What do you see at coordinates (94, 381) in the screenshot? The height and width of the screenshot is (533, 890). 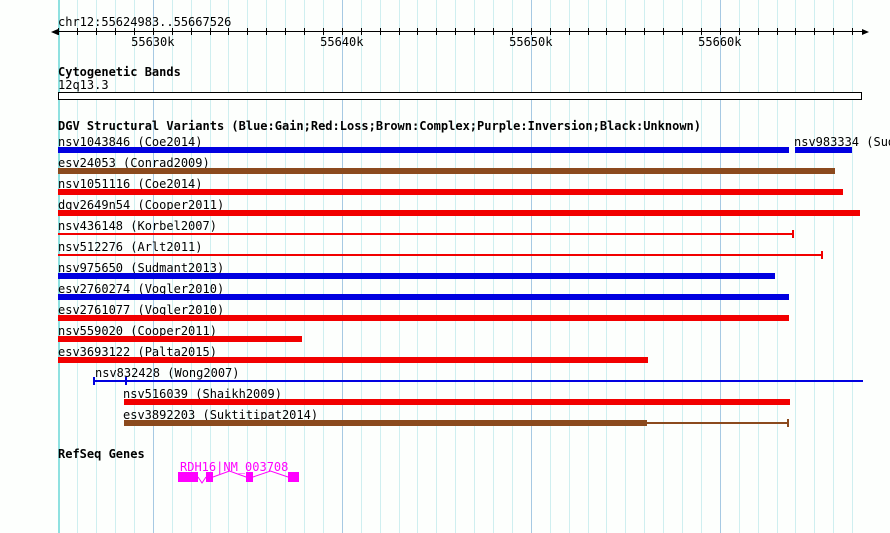 I see `variant-end-tick` at bounding box center [94, 381].